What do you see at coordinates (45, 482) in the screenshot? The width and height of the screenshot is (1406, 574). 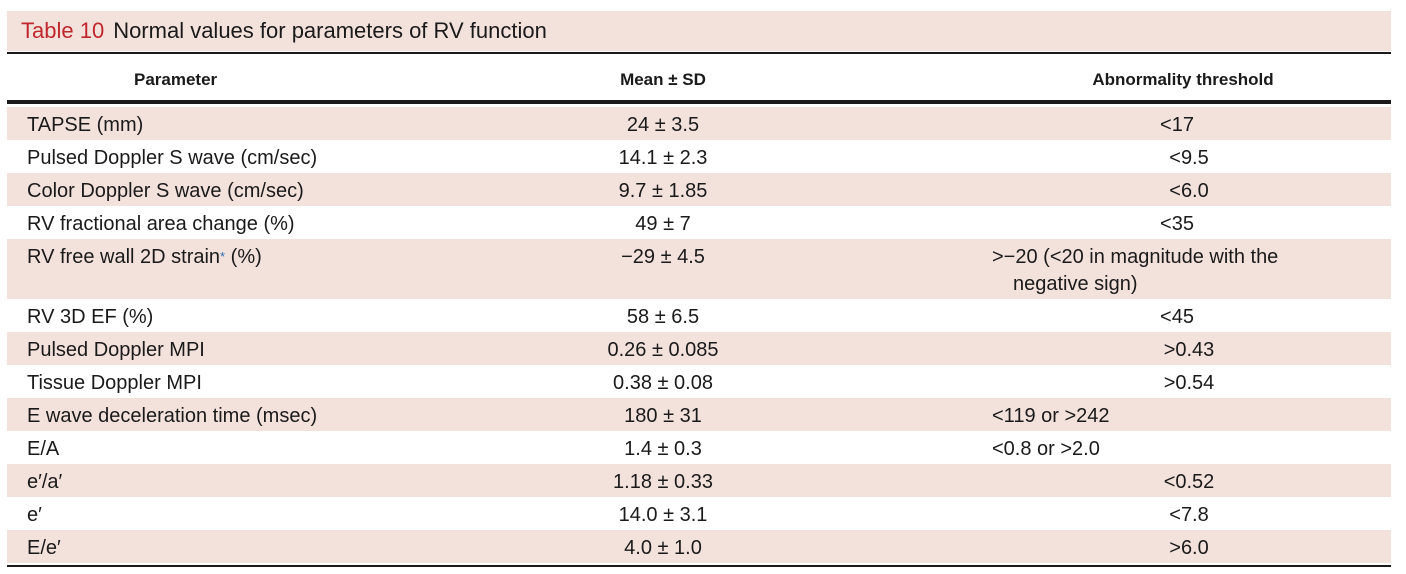 I see `cell-parameter: e′/a′` at bounding box center [45, 482].